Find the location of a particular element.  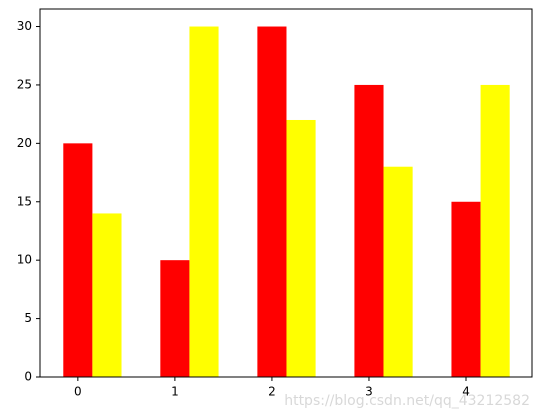

x-tick-label: 0 is located at coordinates (78, 392).